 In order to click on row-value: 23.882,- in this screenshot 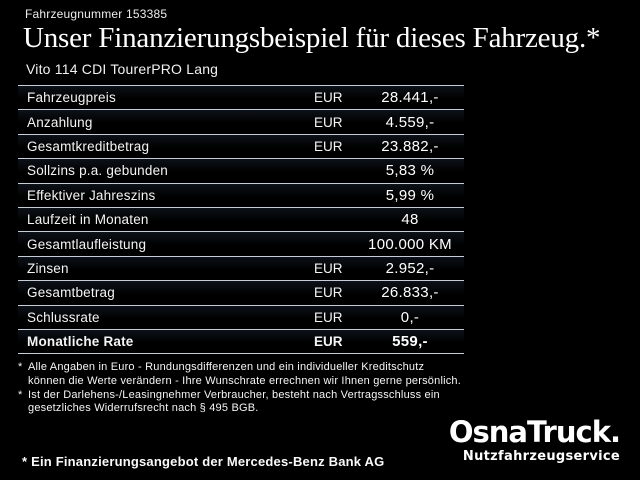, I will do `click(410, 146)`.